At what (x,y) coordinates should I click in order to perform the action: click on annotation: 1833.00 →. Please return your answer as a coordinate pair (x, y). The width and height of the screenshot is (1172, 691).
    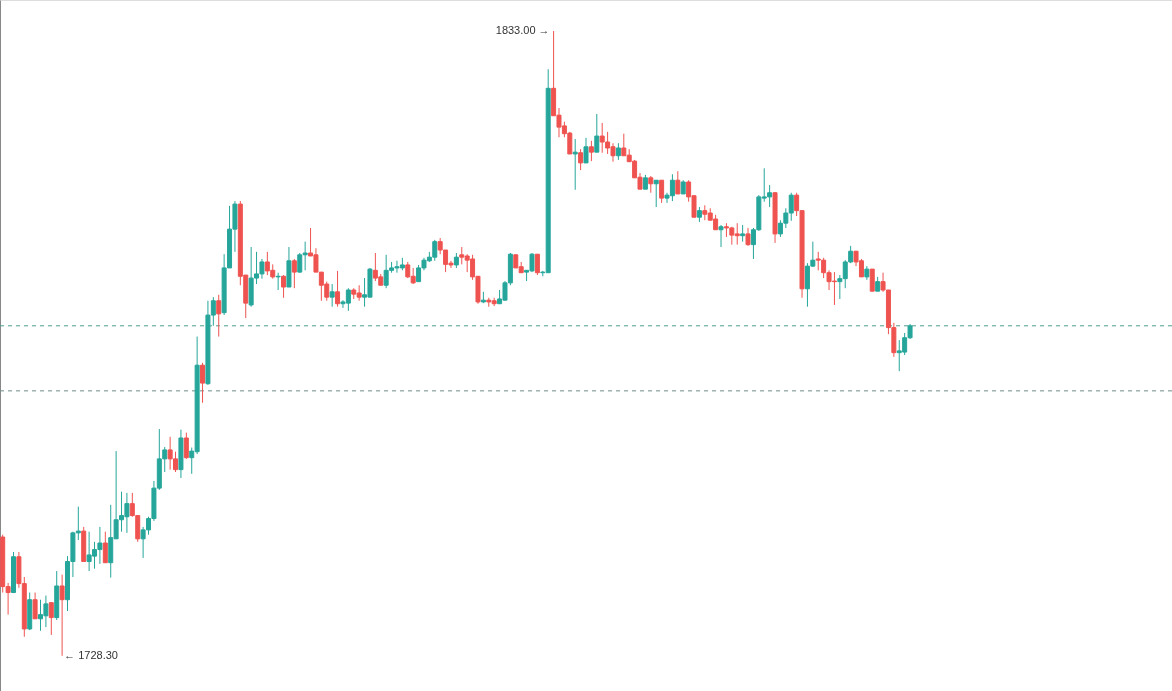
    Looking at the image, I should click on (522, 30).